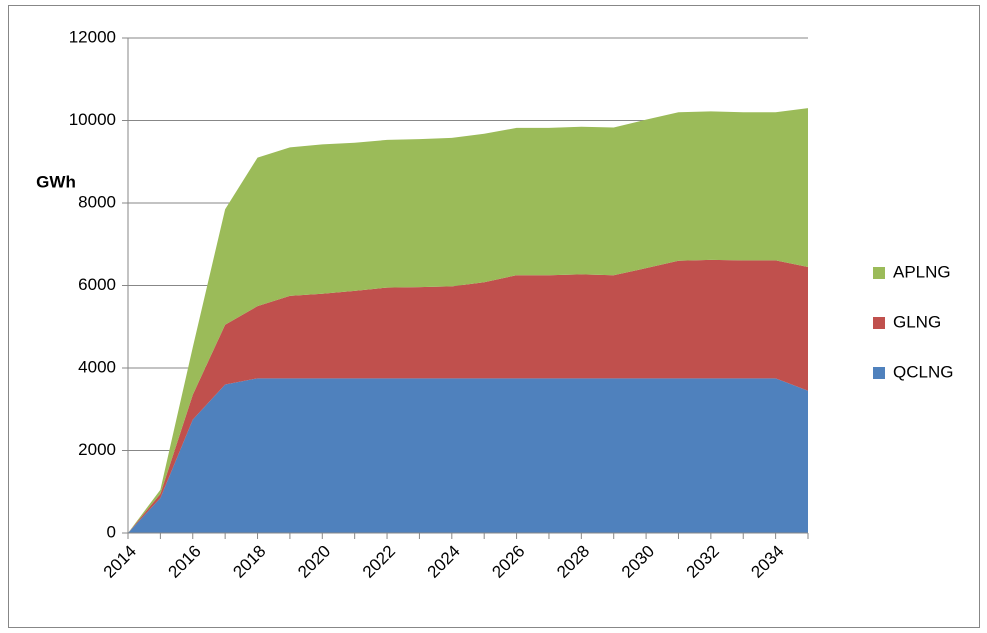 This screenshot has height=633, width=987. I want to click on y-tick-label: 12000, so click(92, 36).